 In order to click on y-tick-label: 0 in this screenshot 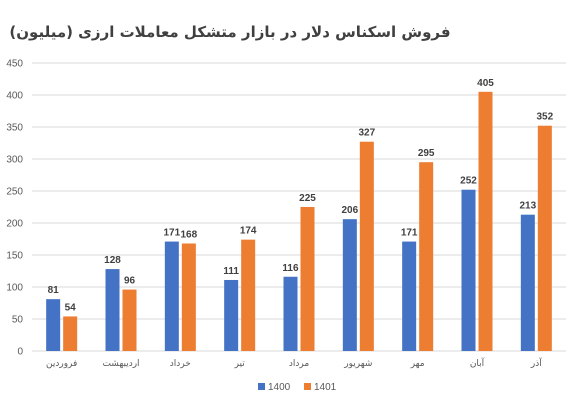, I will do `click(20, 352)`.